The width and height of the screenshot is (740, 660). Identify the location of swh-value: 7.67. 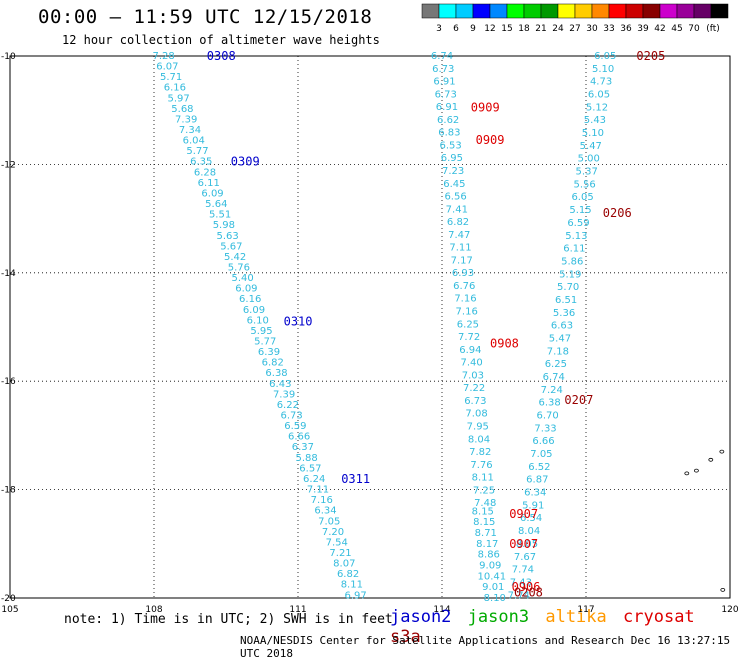
(525, 557).